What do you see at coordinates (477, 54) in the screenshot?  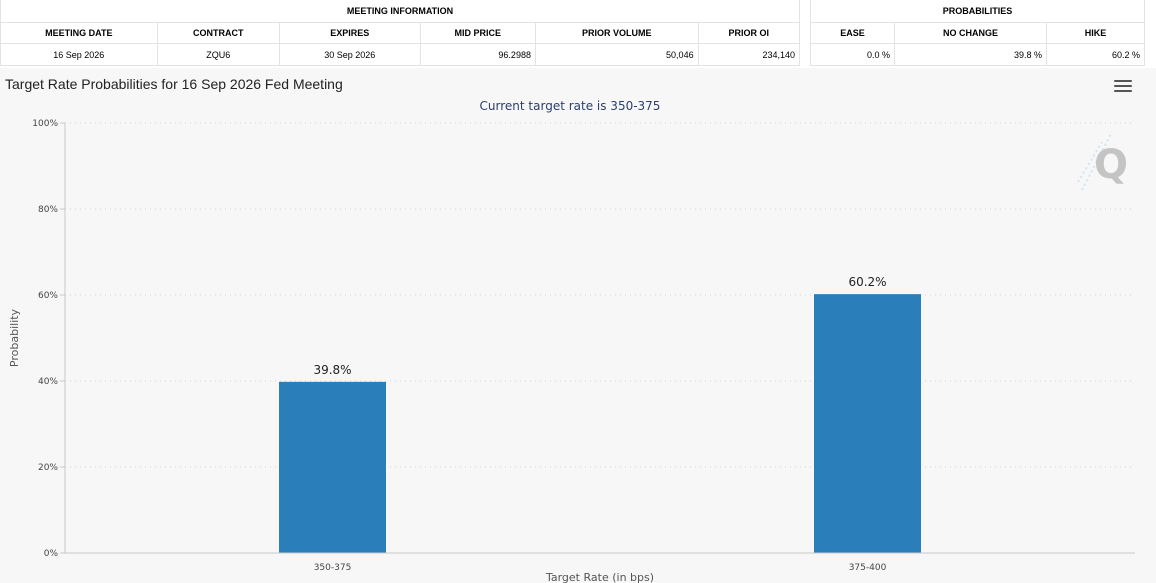 I see `cell-mid-price: 96.2988` at bounding box center [477, 54].